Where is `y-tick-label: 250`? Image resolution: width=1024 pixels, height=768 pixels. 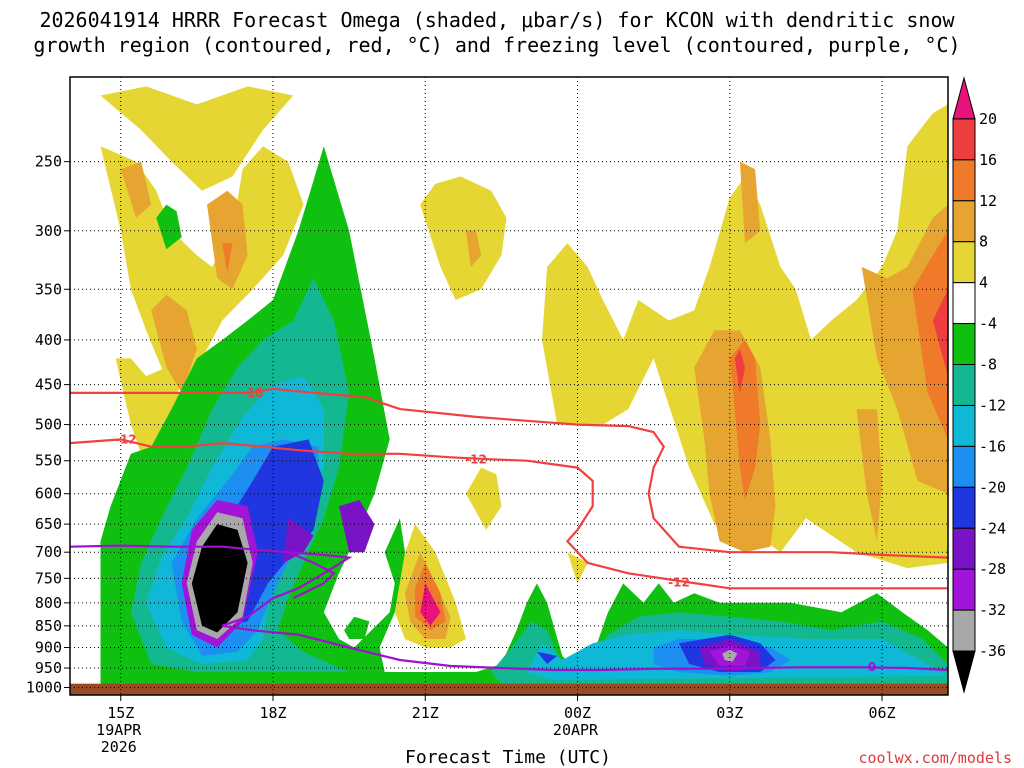
y-tick-label: 250 is located at coordinates (48, 162).